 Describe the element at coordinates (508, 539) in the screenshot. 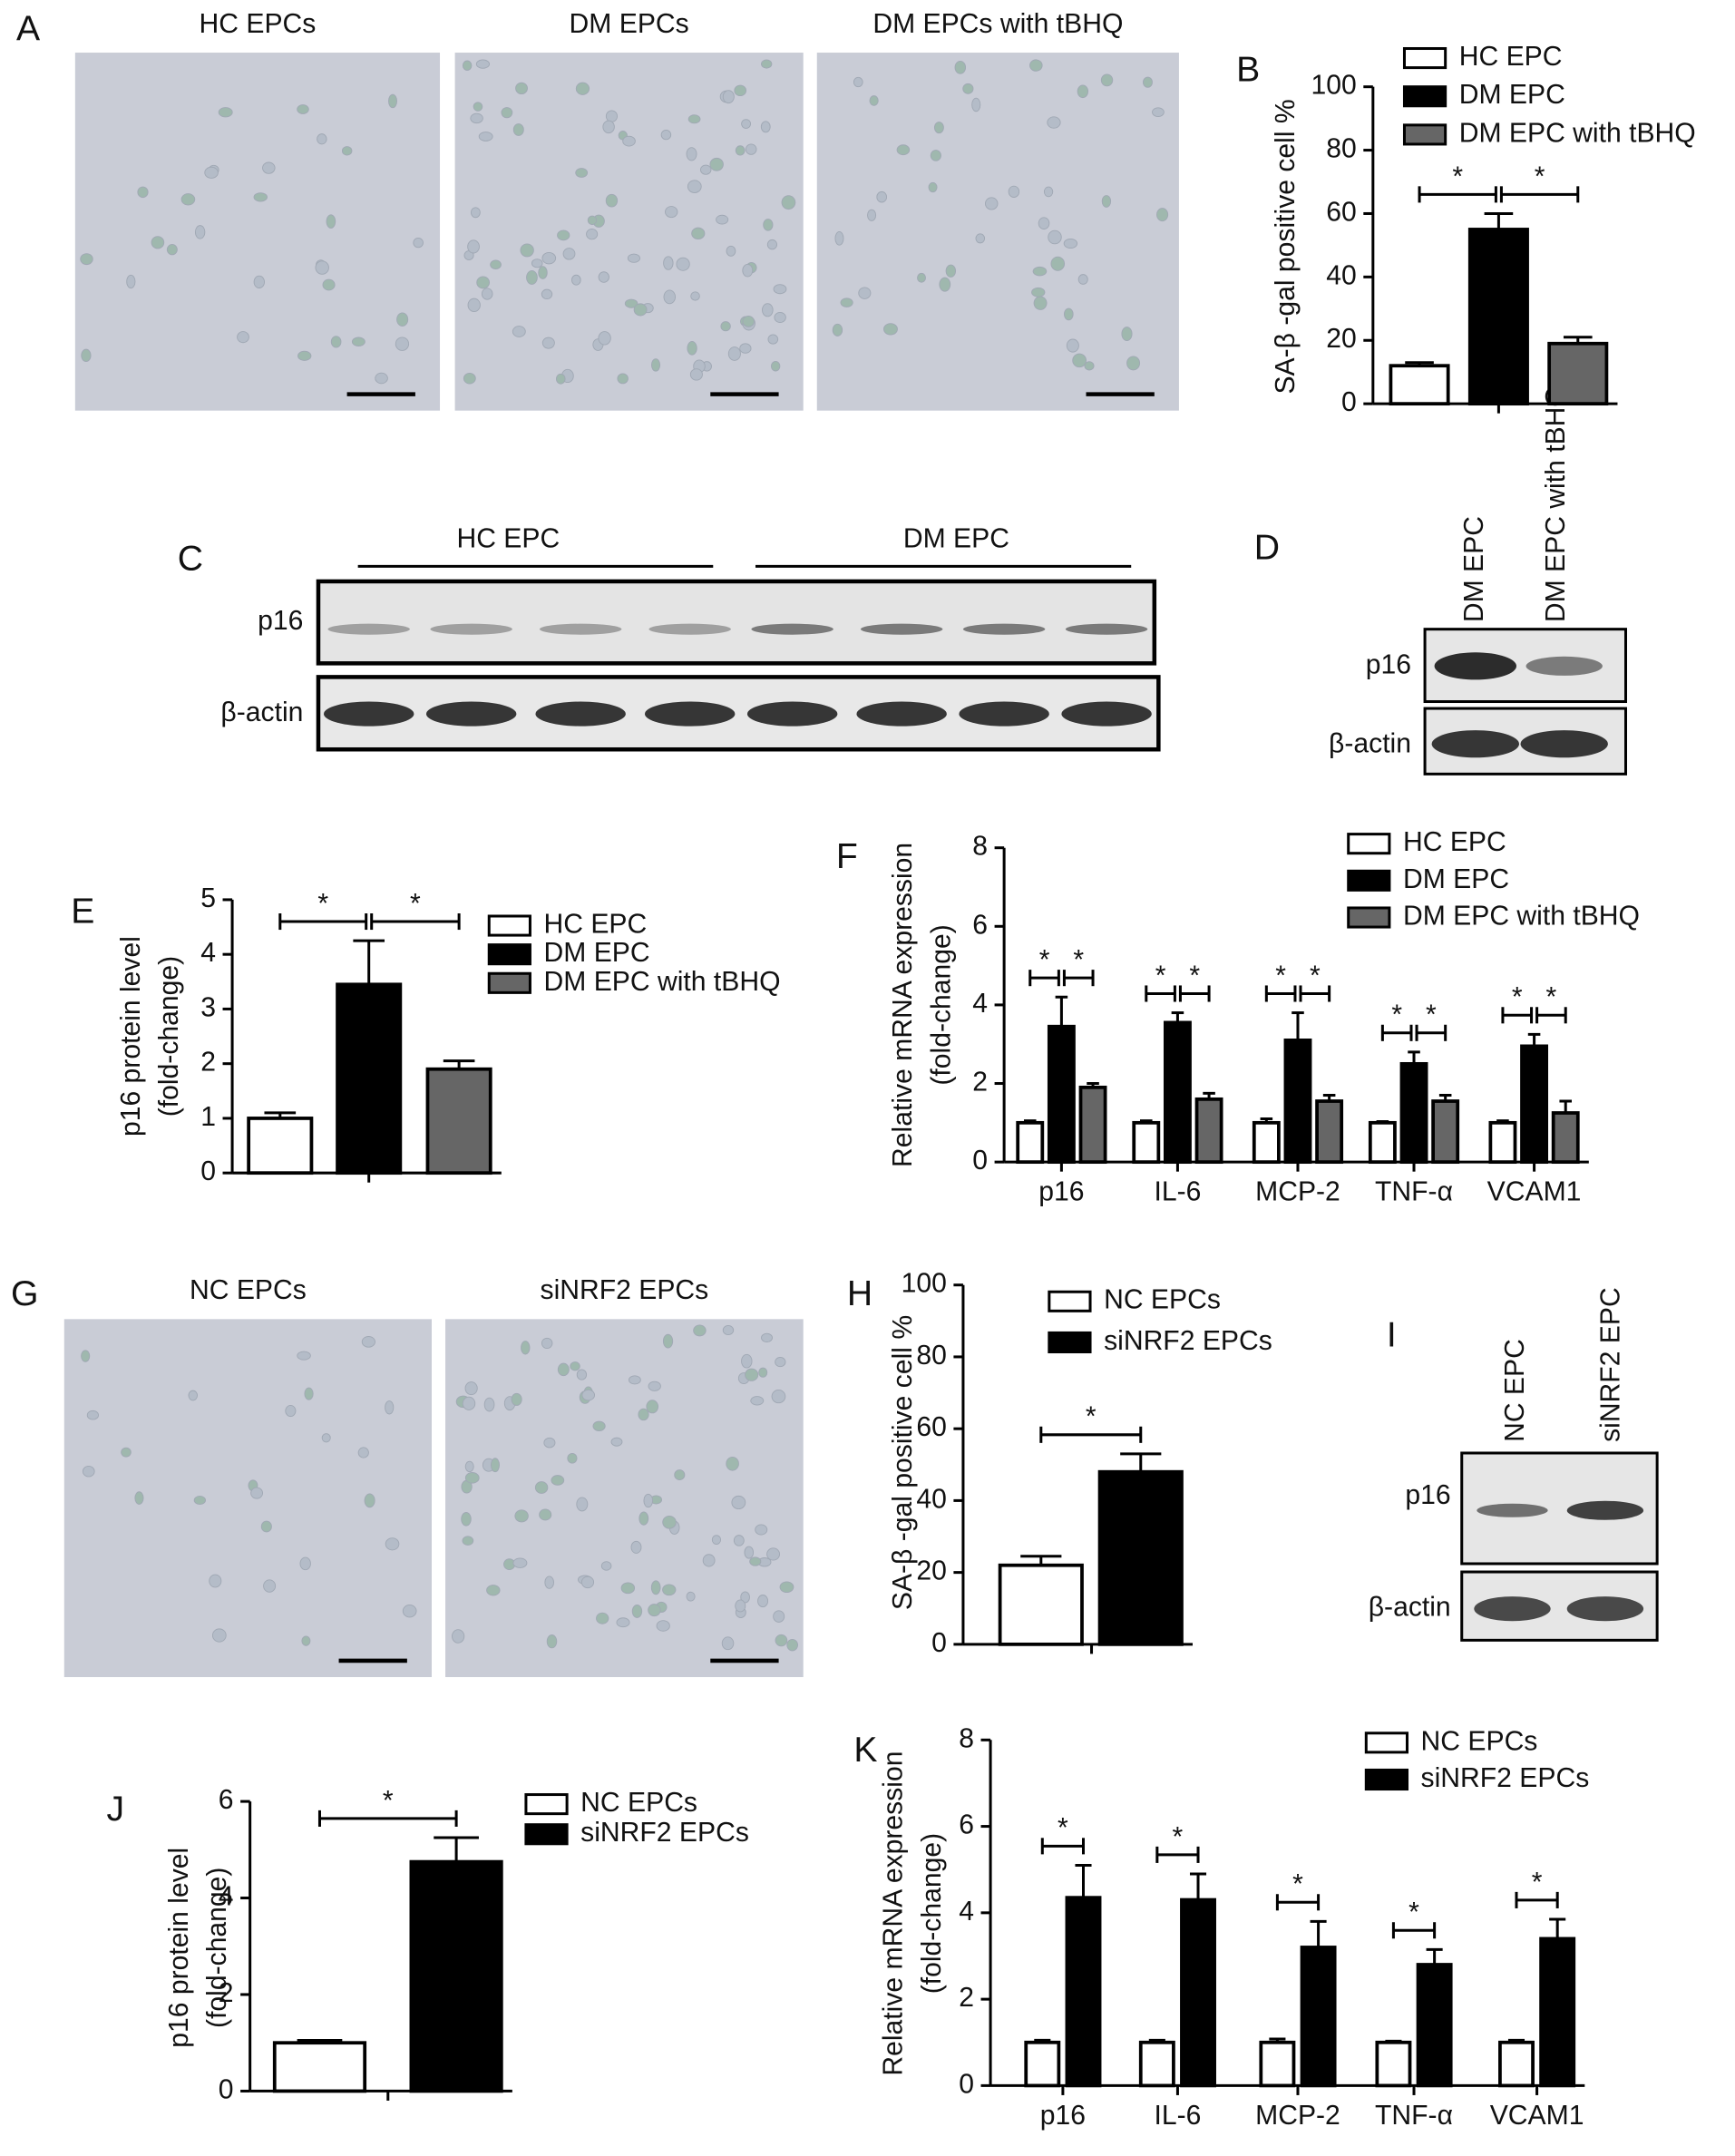

I see `group-label: HC EPC` at that location.